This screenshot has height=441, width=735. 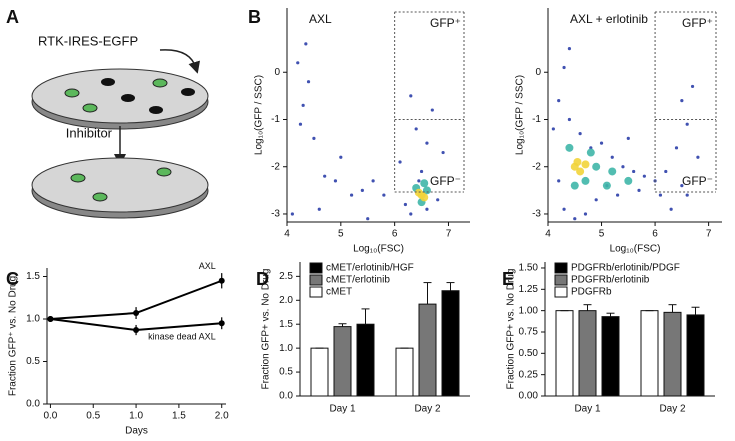 I want to click on y-tick-label: 1.50, so click(x=529, y=268).